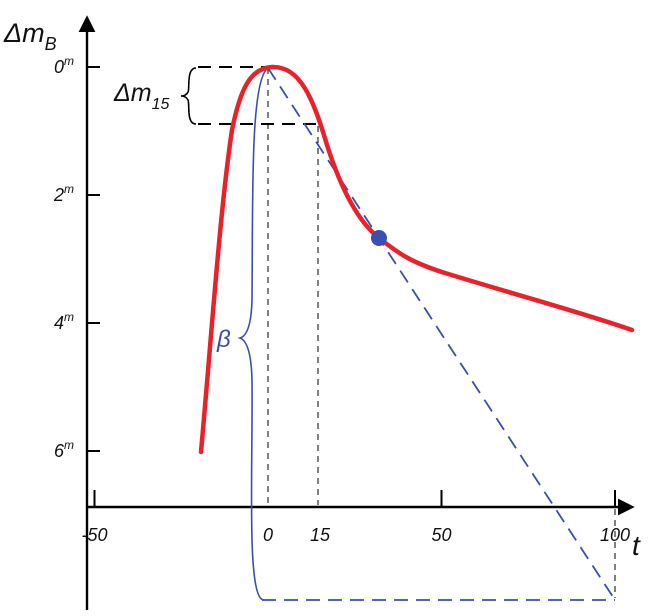  Describe the element at coordinates (63, 193) in the screenshot. I see `y-tick-label: 2m` at that location.